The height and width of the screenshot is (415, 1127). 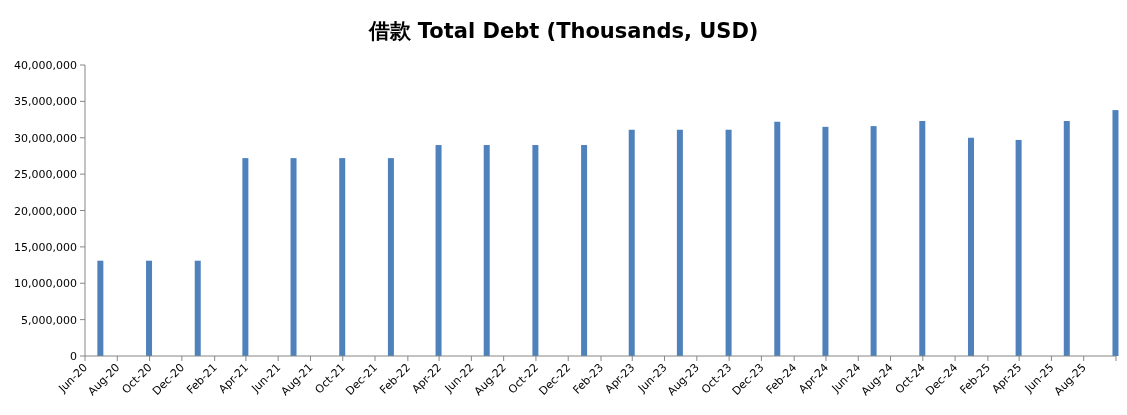 What do you see at coordinates (49, 320) in the screenshot?
I see `y-tick-label: 5,000,000` at bounding box center [49, 320].